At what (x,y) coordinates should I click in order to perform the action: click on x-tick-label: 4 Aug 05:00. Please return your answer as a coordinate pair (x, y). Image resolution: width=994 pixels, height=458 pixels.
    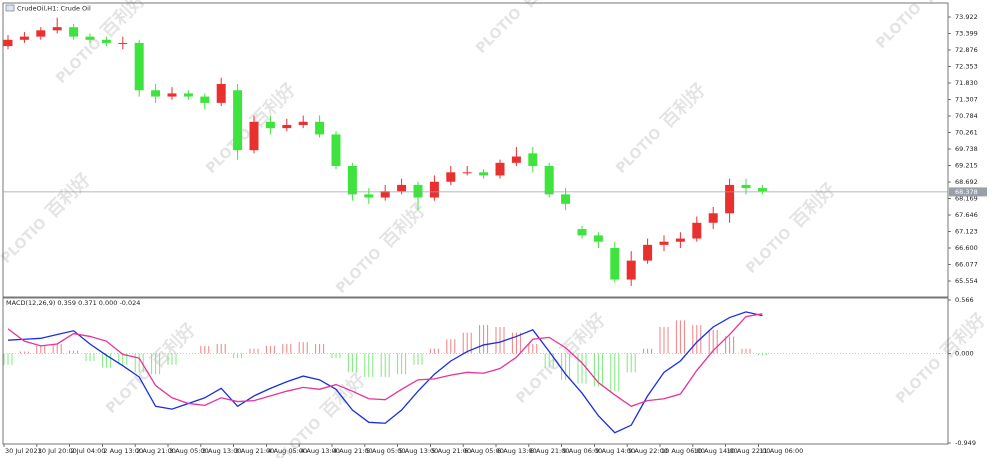
    Looking at the image, I should click on (287, 451).